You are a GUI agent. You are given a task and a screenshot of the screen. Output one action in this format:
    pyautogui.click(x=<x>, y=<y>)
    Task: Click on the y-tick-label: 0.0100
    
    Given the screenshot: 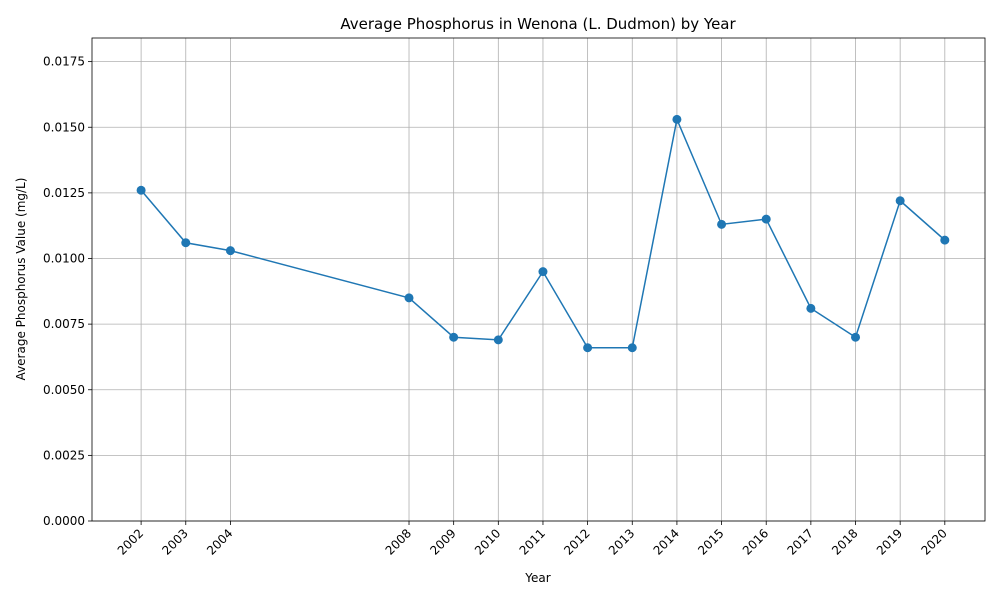 What is the action you would take?
    pyautogui.click(x=64, y=259)
    